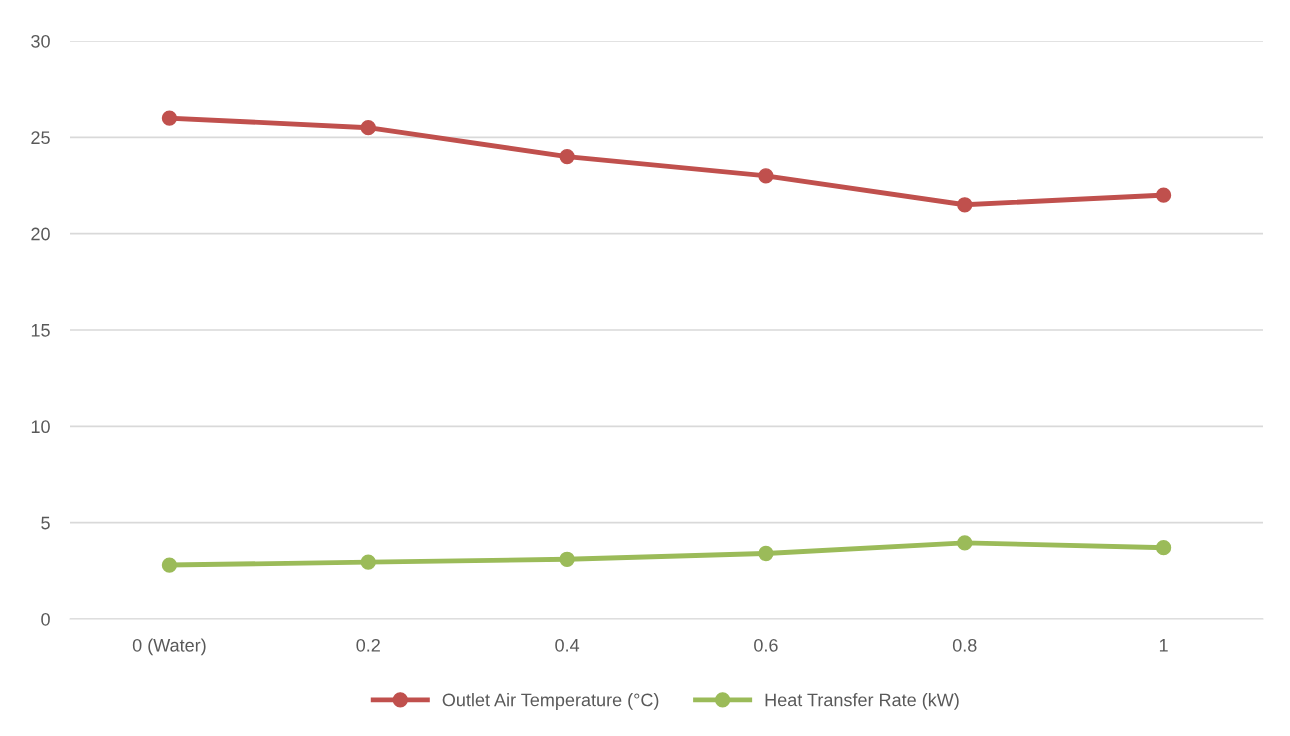  What do you see at coordinates (964, 645) in the screenshot?
I see `x-tick-label: 0.8` at bounding box center [964, 645].